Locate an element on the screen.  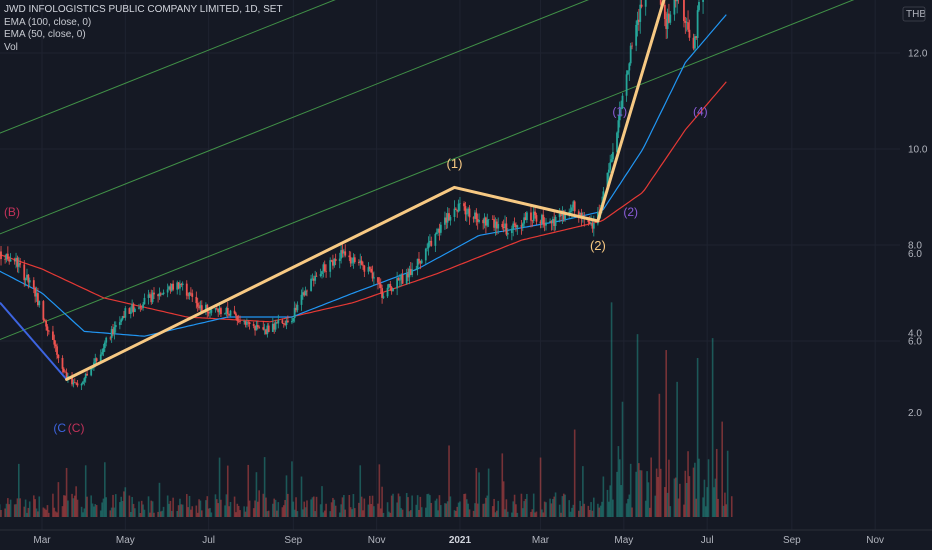
time-tick-label: Nov is located at coordinates (875, 540).